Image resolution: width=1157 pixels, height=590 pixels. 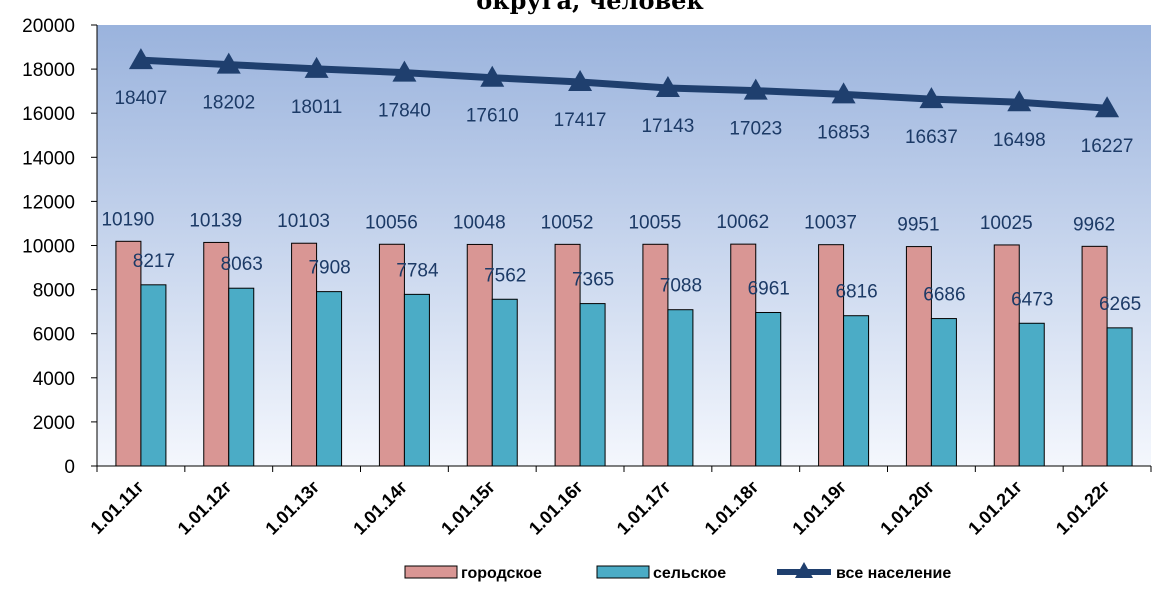 I want to click on y-tick-label: 12000, so click(x=48, y=202).